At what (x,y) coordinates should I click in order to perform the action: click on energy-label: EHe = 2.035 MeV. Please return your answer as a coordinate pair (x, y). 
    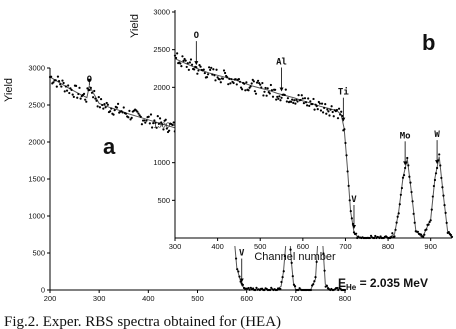
    Looking at the image, I should click on (383, 284).